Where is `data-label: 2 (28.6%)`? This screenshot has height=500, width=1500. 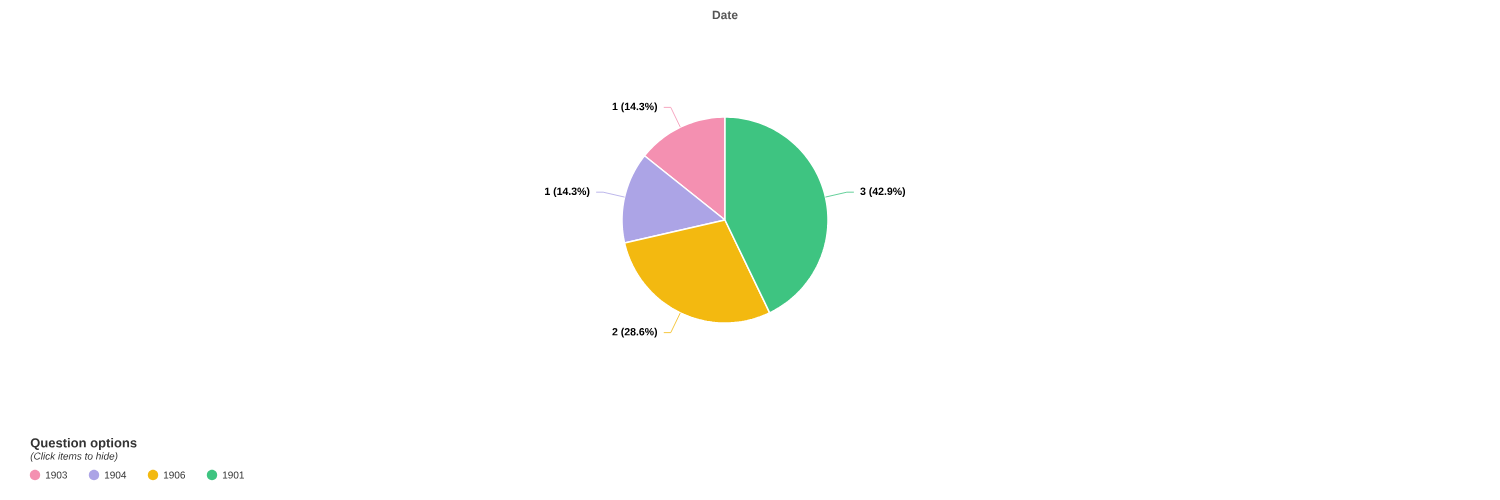 data-label: 2 (28.6%) is located at coordinates (635, 332).